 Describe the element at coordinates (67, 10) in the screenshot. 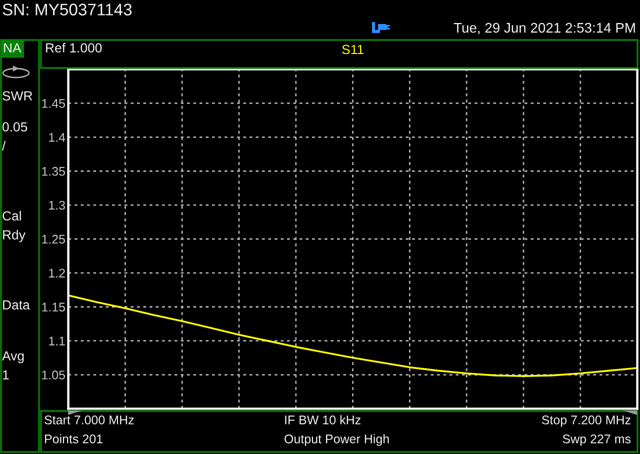

I see `text: SN: MY50371143` at that location.